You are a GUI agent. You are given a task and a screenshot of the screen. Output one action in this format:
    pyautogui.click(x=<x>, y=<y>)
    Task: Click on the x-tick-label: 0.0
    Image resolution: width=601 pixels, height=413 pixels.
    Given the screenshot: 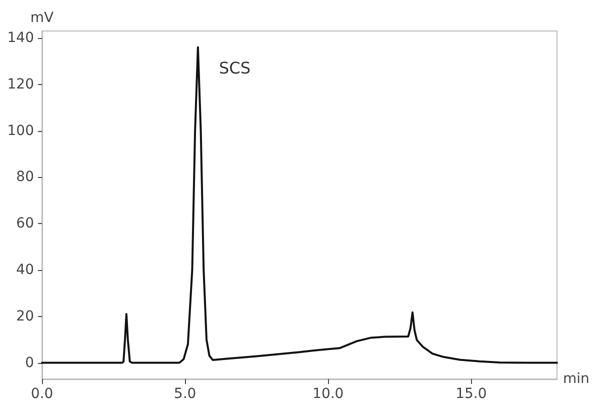 What is the action you would take?
    pyautogui.click(x=42, y=394)
    